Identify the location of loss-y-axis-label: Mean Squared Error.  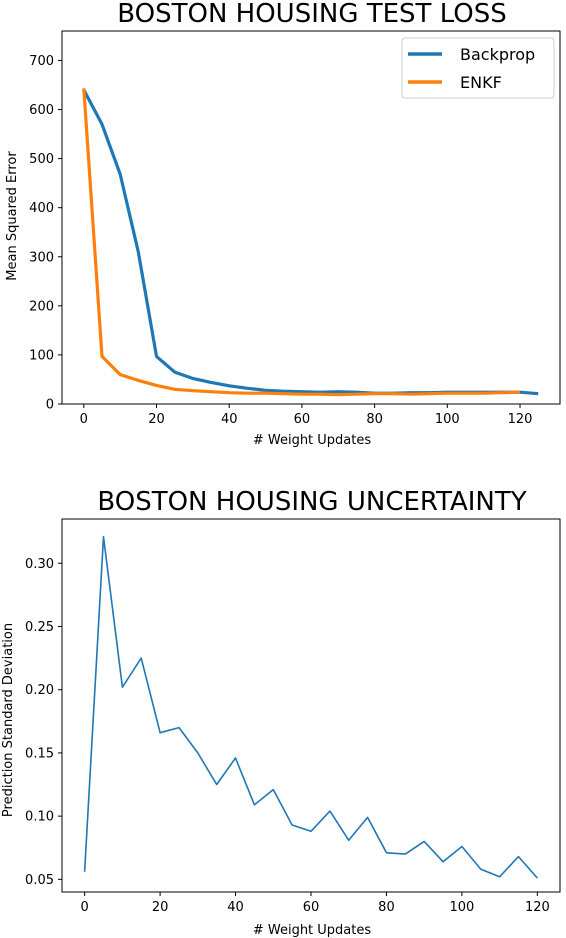
(12, 216).